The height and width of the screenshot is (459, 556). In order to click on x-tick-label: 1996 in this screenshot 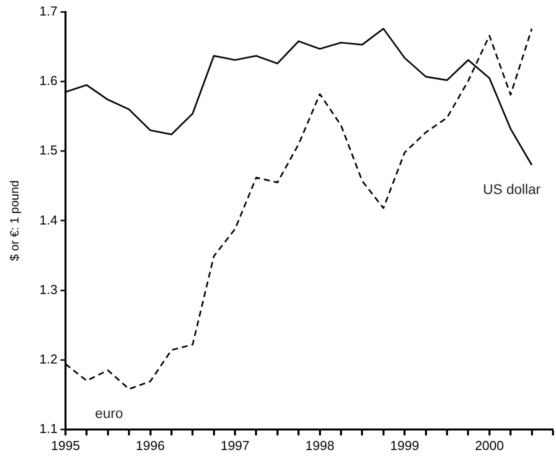, I will do `click(150, 445)`.